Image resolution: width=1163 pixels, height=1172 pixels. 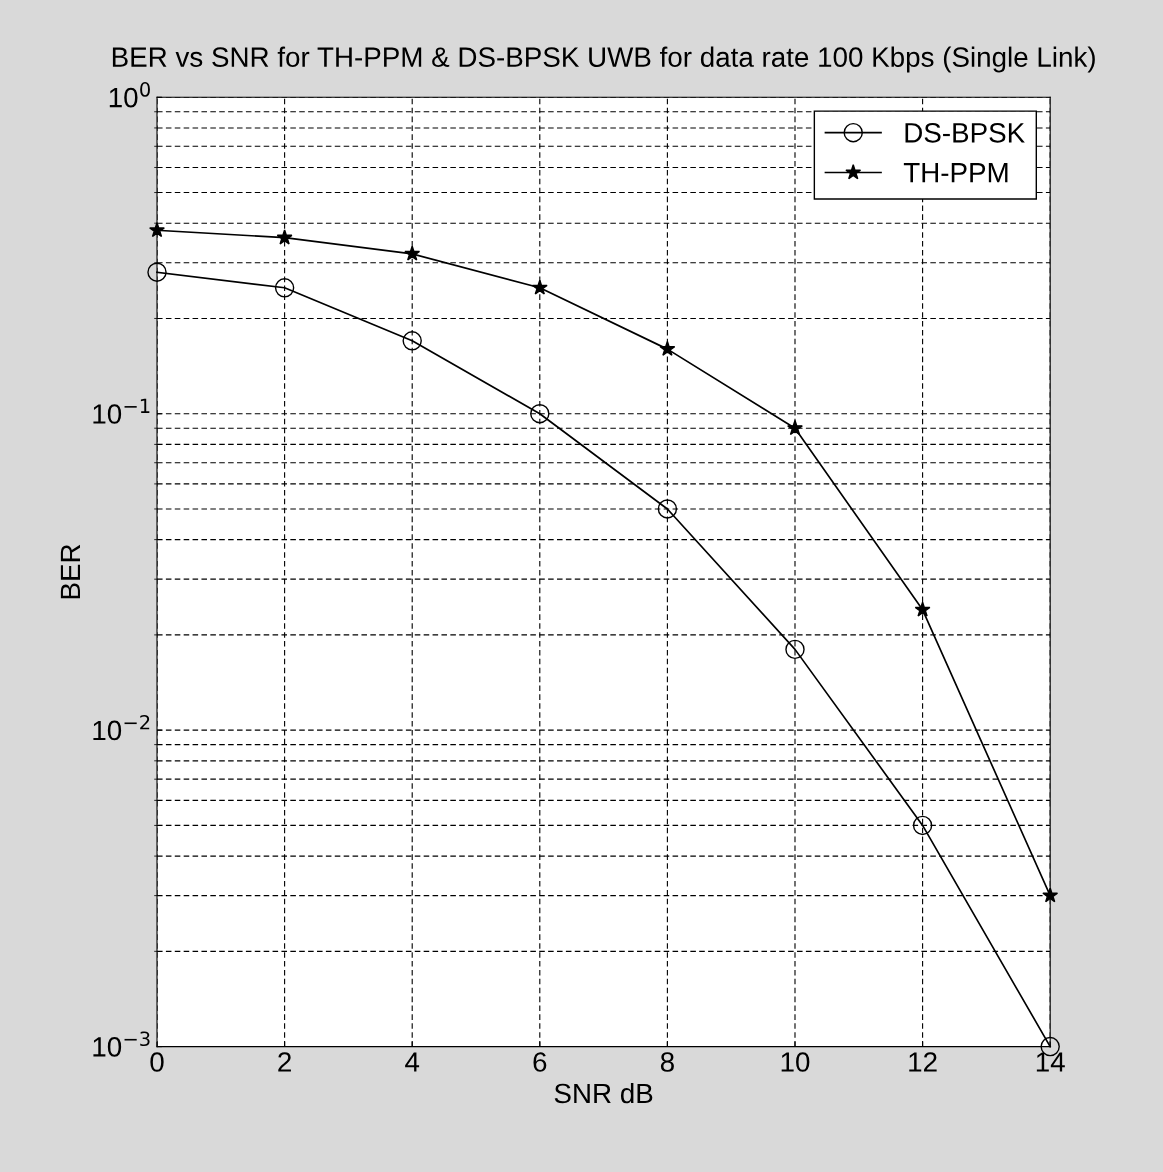 I want to click on x-tick-label: 12, so click(x=923, y=1062).